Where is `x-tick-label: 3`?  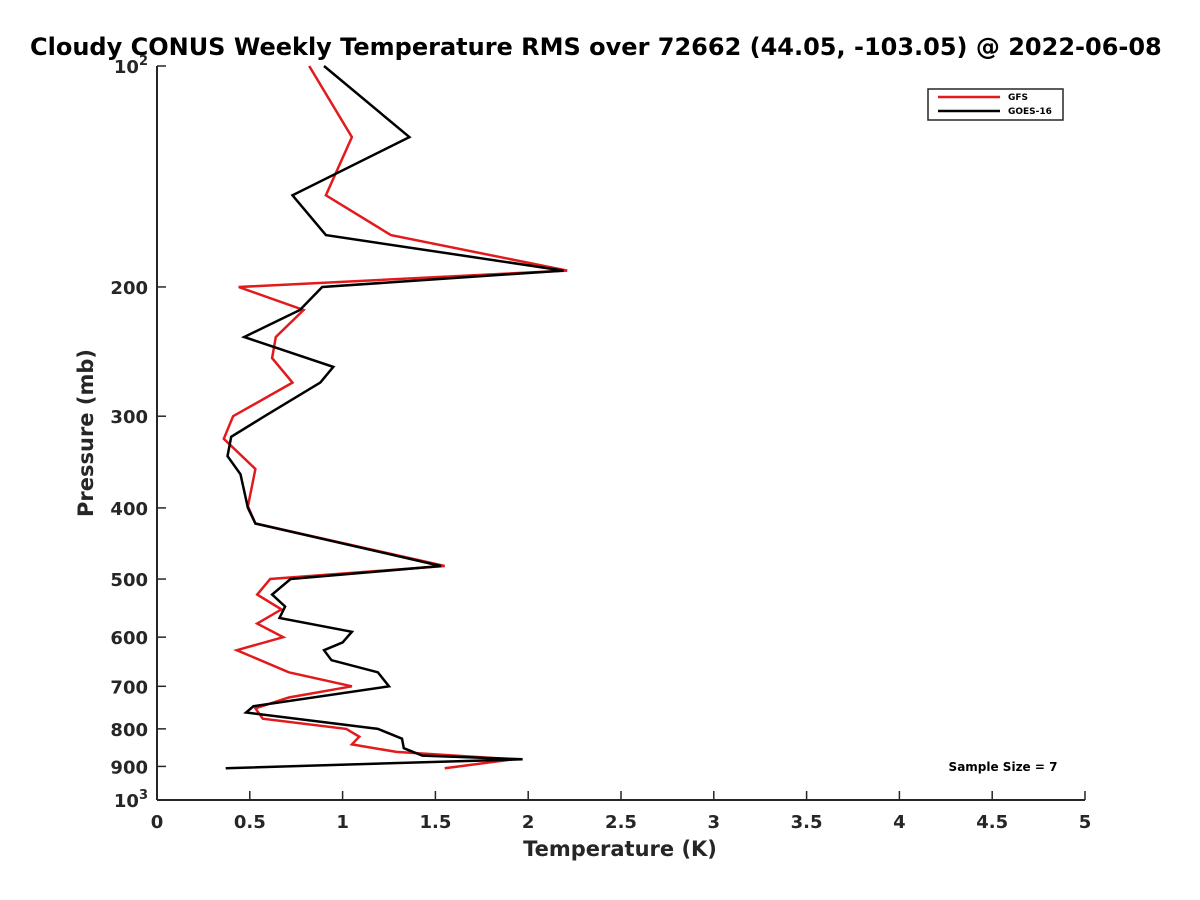
x-tick-label: 3 is located at coordinates (714, 822).